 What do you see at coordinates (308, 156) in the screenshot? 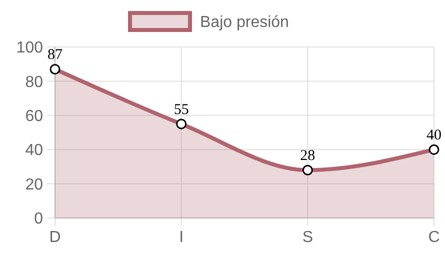
I see `data-label: 28` at bounding box center [308, 156].